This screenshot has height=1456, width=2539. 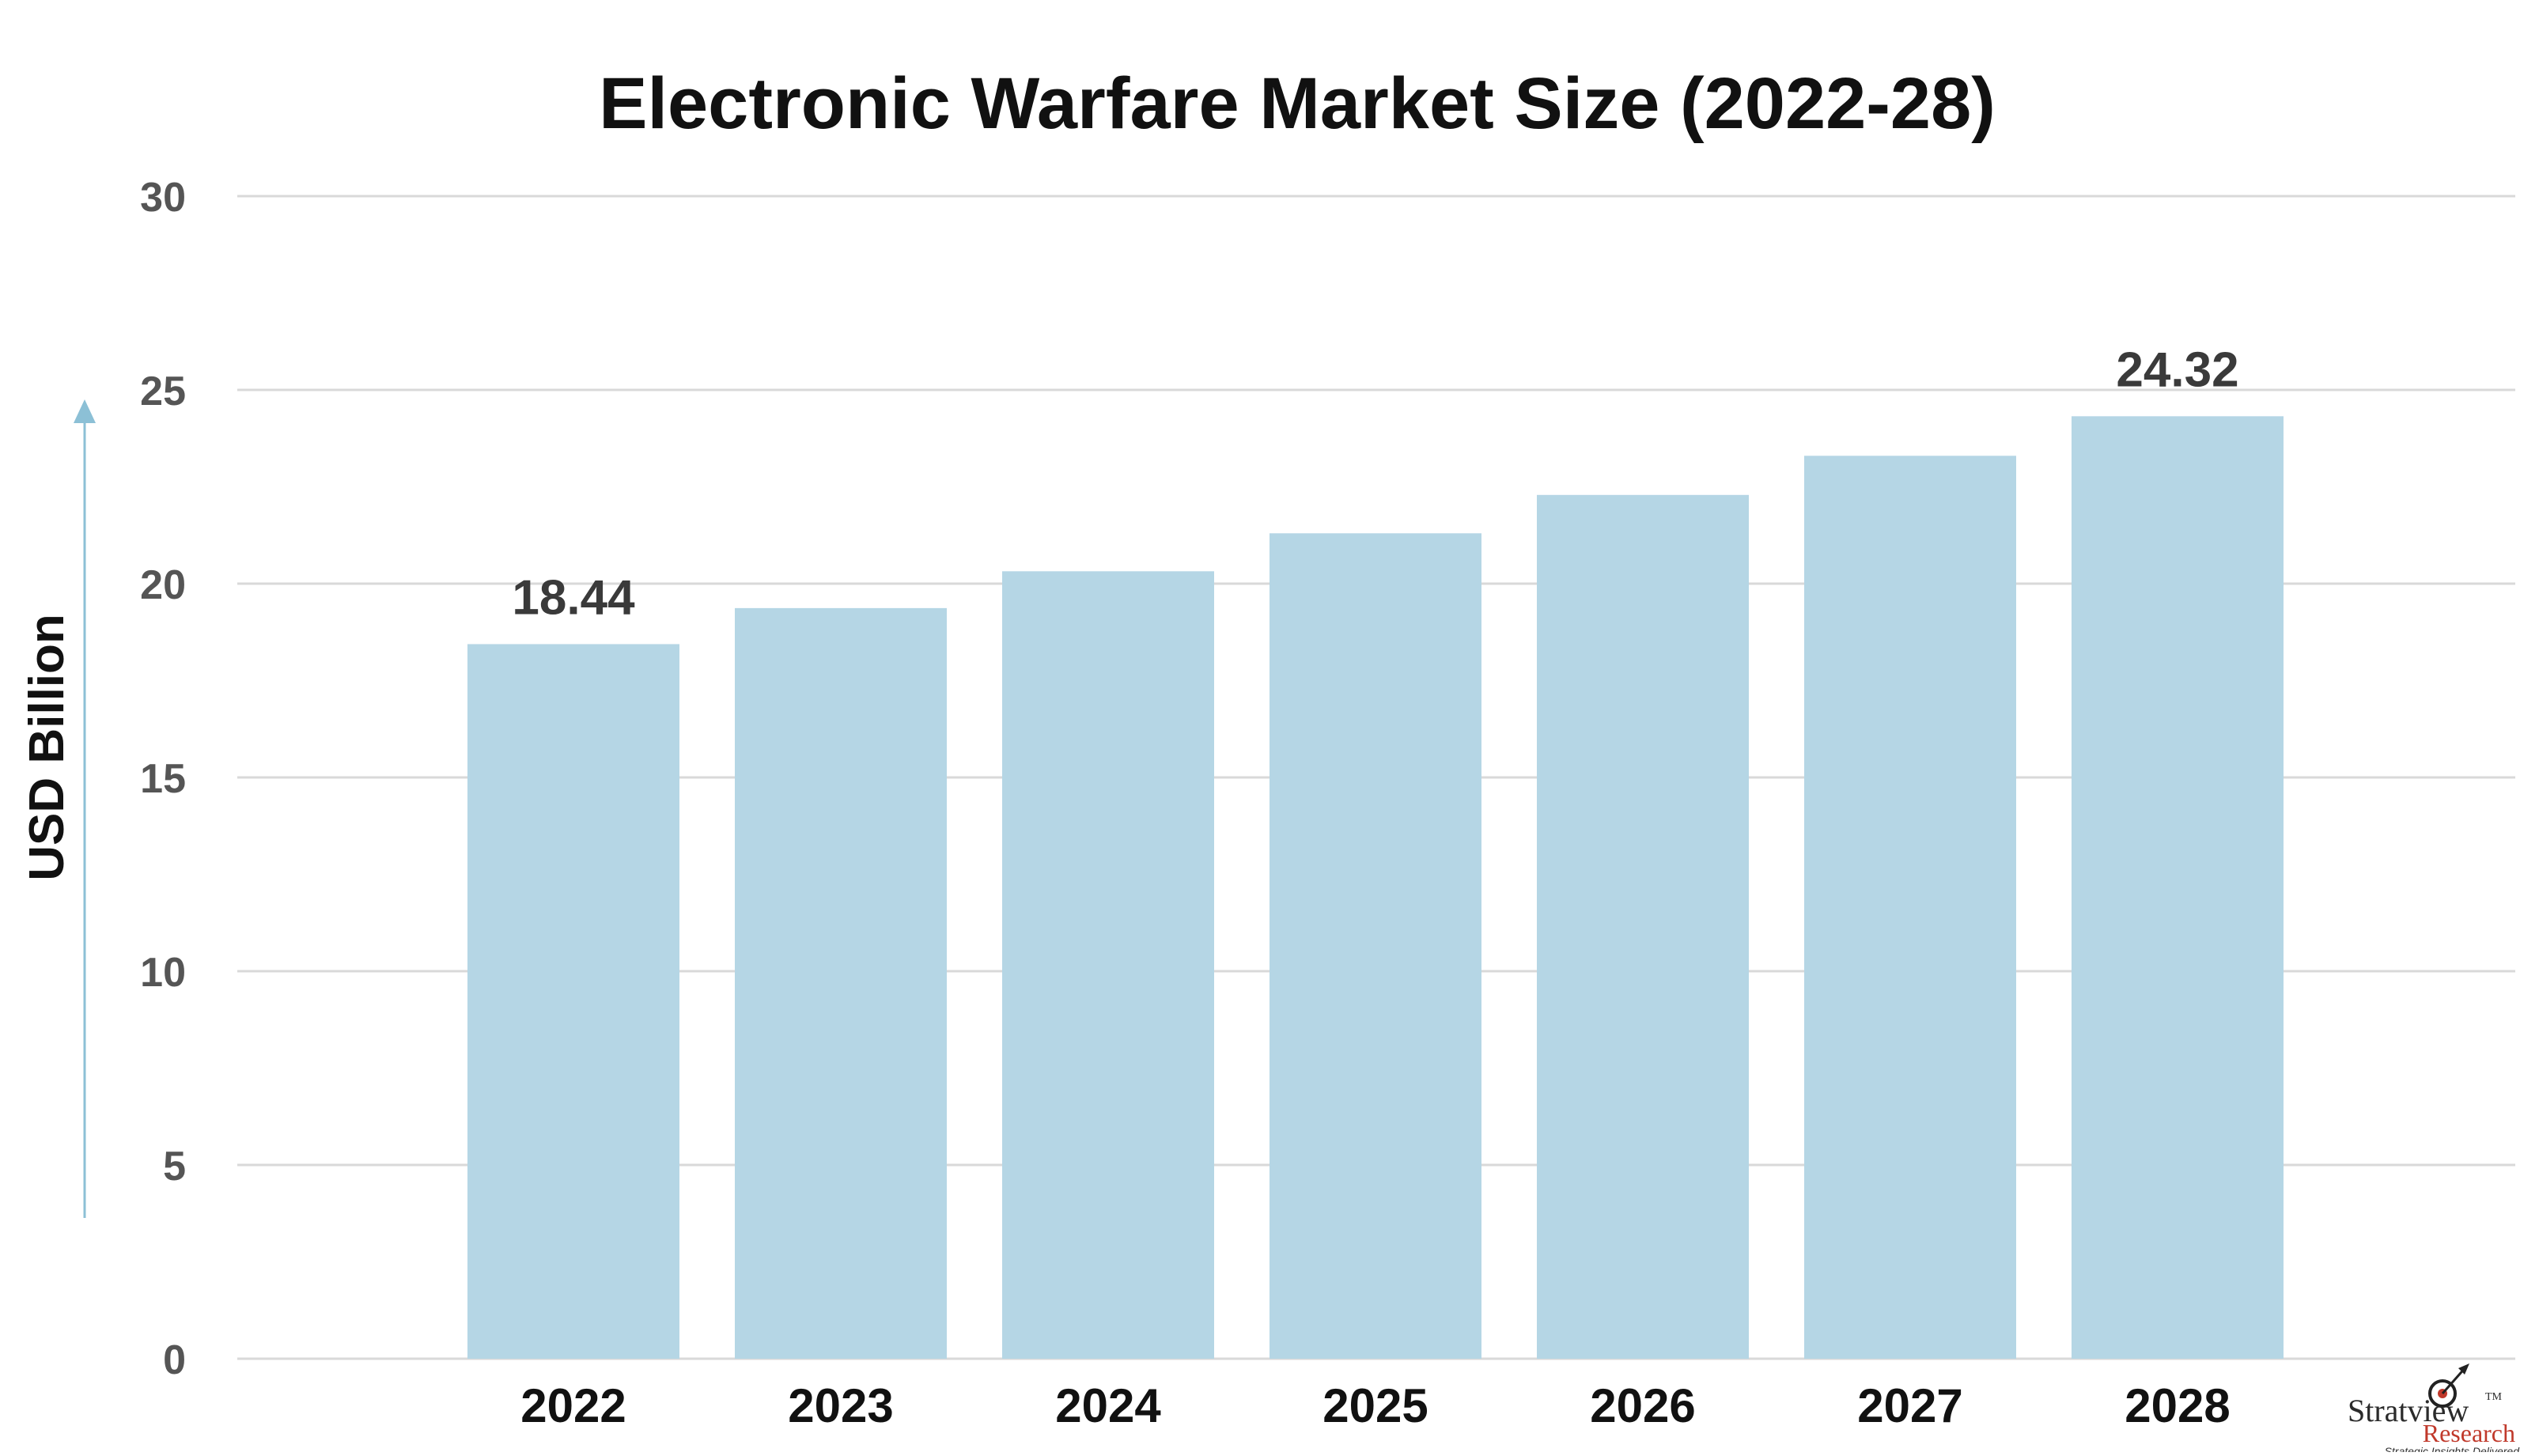 What do you see at coordinates (1910, 907) in the screenshot?
I see `bar-2027` at bounding box center [1910, 907].